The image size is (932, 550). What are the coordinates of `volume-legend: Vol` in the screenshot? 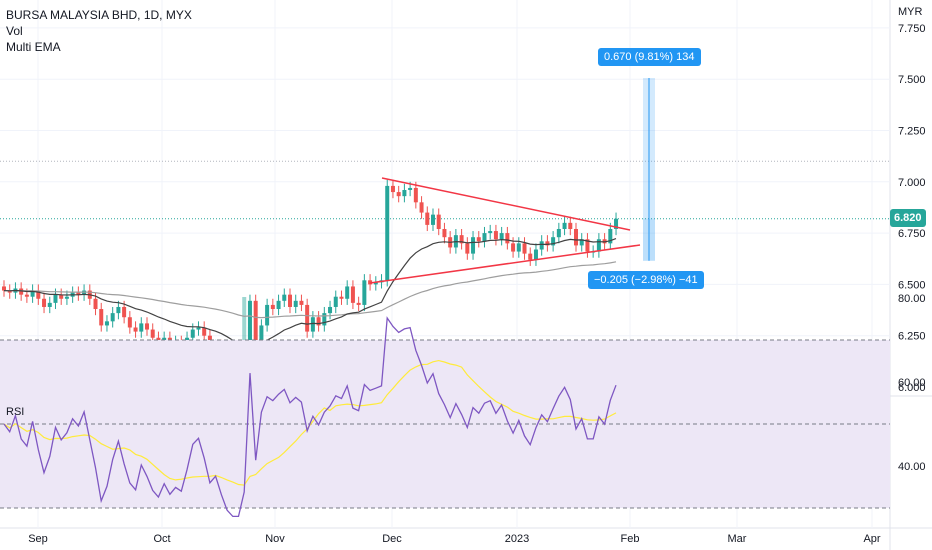 It's located at (14, 31).